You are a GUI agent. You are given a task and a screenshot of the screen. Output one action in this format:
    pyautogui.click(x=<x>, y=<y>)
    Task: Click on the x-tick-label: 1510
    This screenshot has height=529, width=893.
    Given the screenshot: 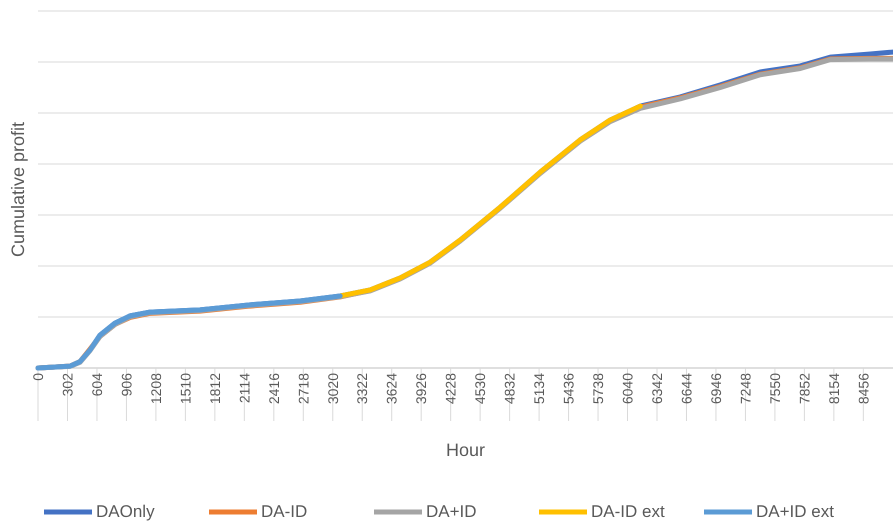 What is the action you would take?
    pyautogui.click(x=185, y=388)
    